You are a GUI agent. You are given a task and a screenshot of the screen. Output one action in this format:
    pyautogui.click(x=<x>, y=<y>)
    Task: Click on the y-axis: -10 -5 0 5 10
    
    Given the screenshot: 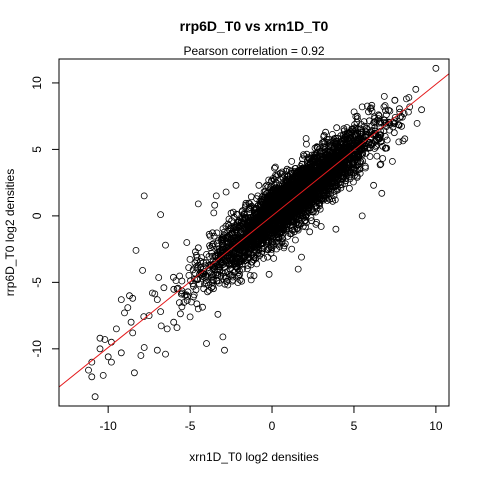 What is the action you would take?
    pyautogui.click(x=45, y=216)
    